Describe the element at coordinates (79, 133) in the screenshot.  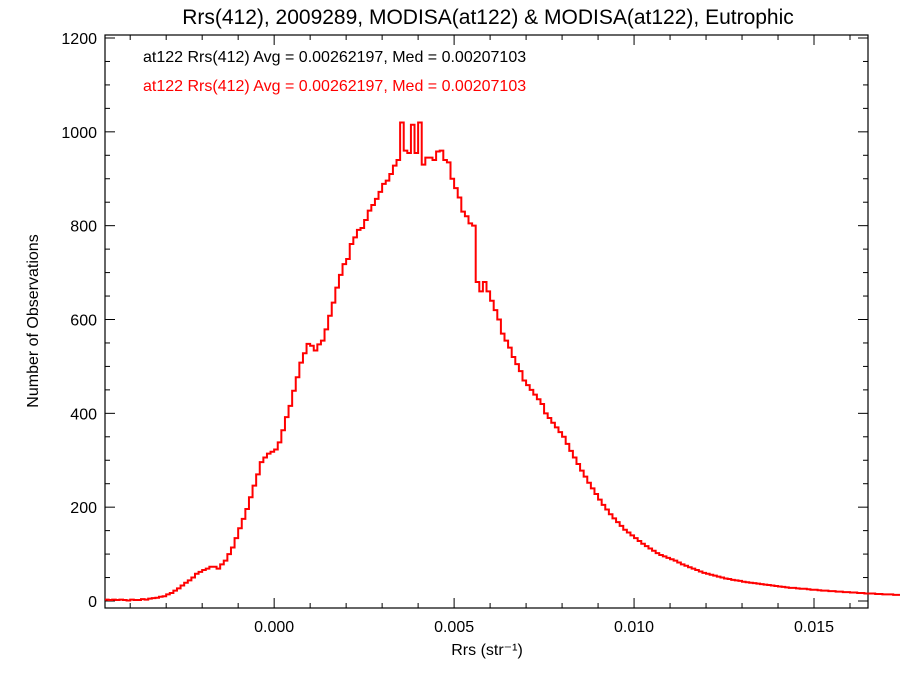
I see `y-tick-label: 1000` at that location.